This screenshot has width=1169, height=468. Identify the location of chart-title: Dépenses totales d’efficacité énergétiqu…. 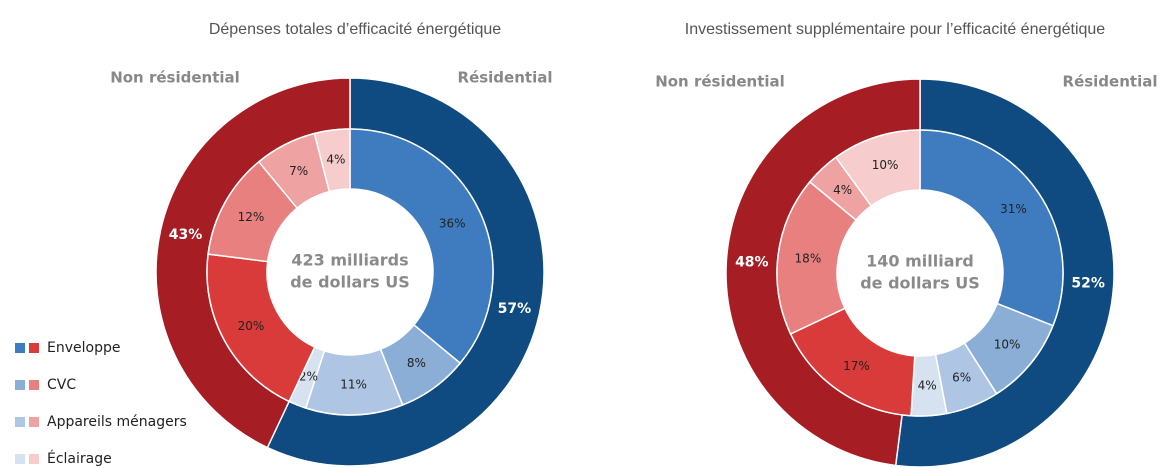
(355, 29).